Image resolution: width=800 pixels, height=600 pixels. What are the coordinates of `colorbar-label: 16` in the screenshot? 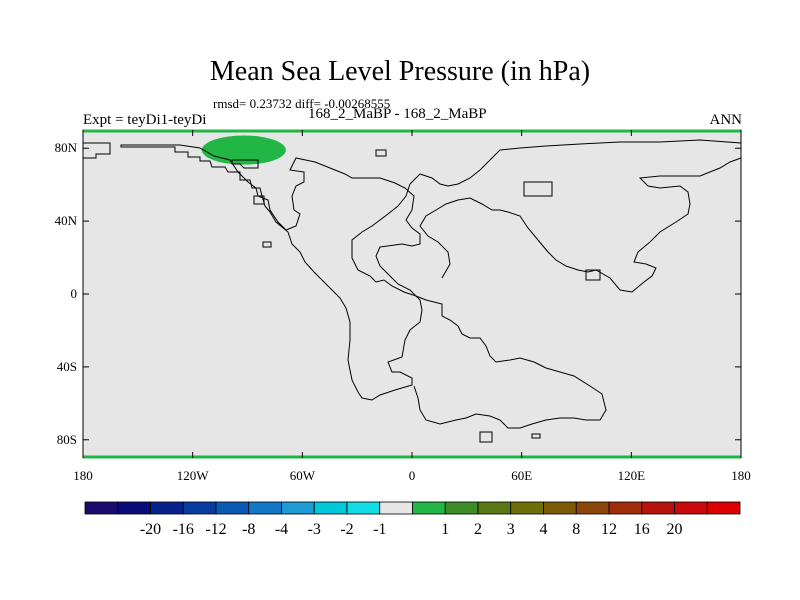 It's located at (642, 529).